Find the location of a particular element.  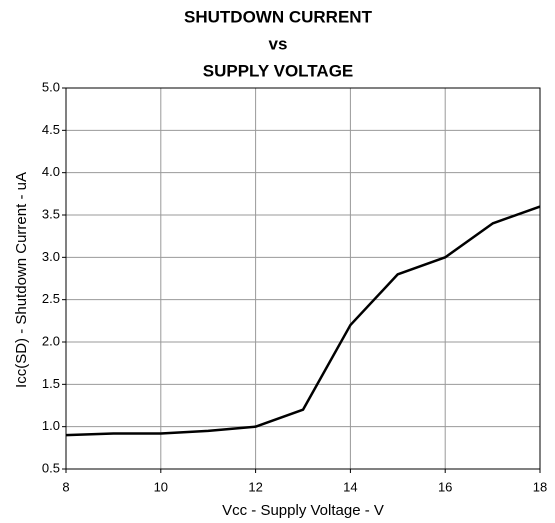

chart-title: SHUTDOWN CURRENT is located at coordinates (278, 16).